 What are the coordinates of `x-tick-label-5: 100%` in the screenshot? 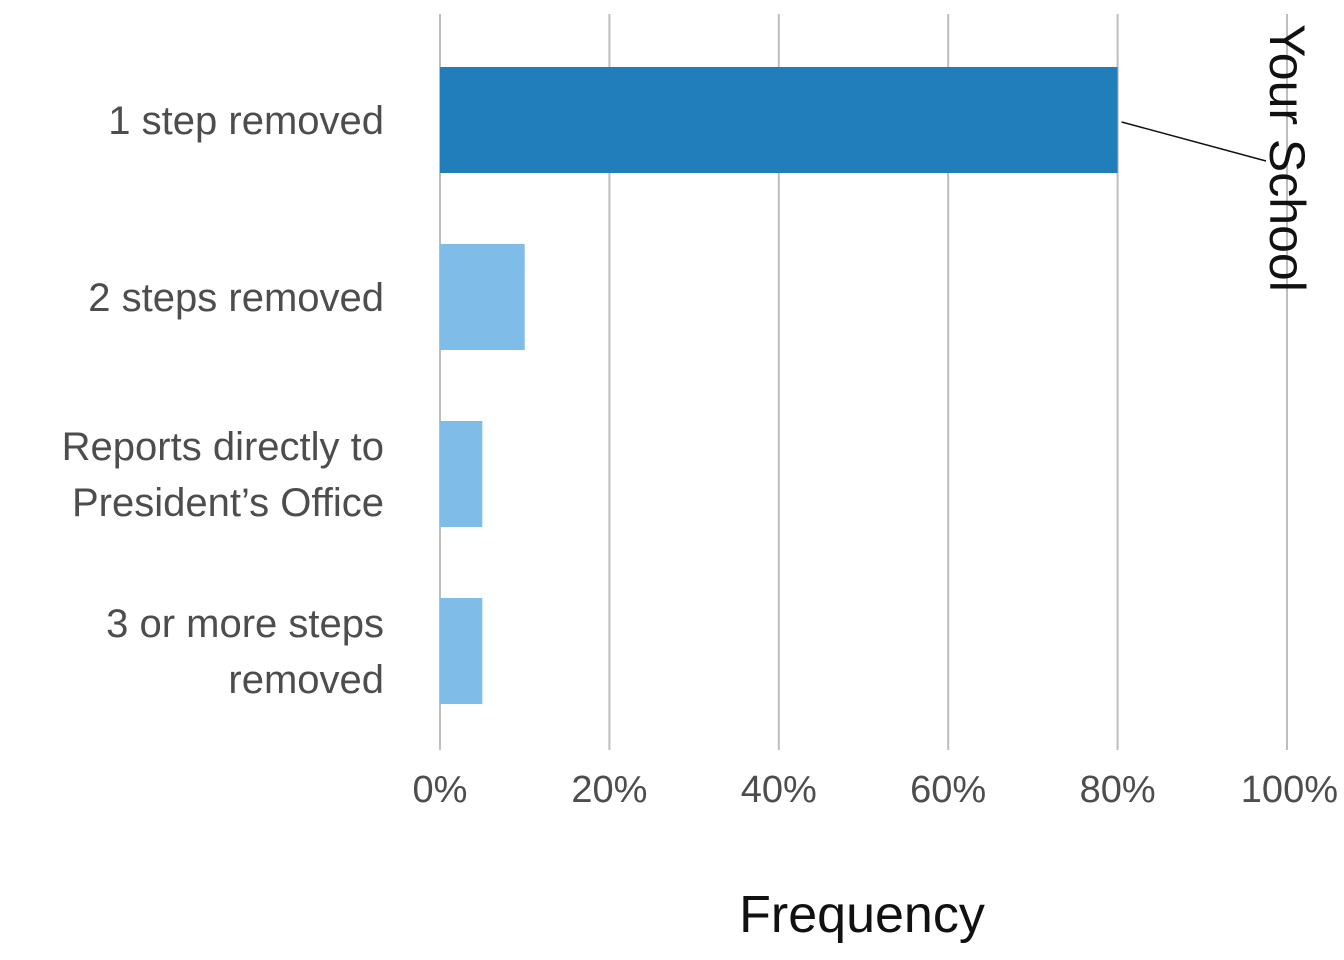 It's located at (1289, 790).